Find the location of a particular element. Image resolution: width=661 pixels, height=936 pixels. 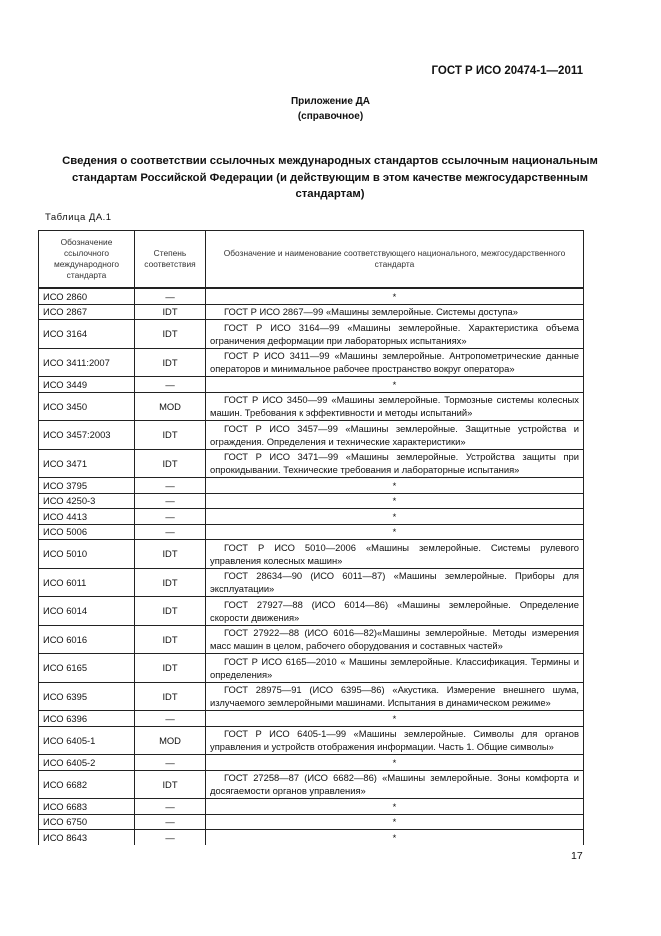

document-code: ГОСТ Р ИСО 20474-1—2011 is located at coordinates (507, 71).